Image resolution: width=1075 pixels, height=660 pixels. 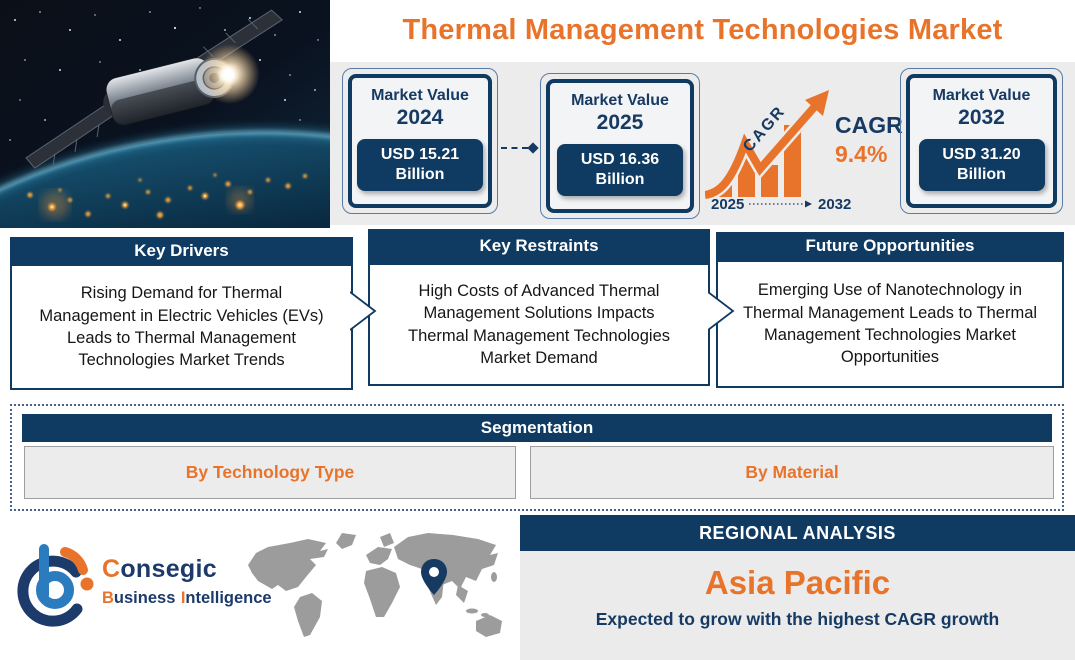 I want to click on cagr-heading: CAGR, so click(x=869, y=125).